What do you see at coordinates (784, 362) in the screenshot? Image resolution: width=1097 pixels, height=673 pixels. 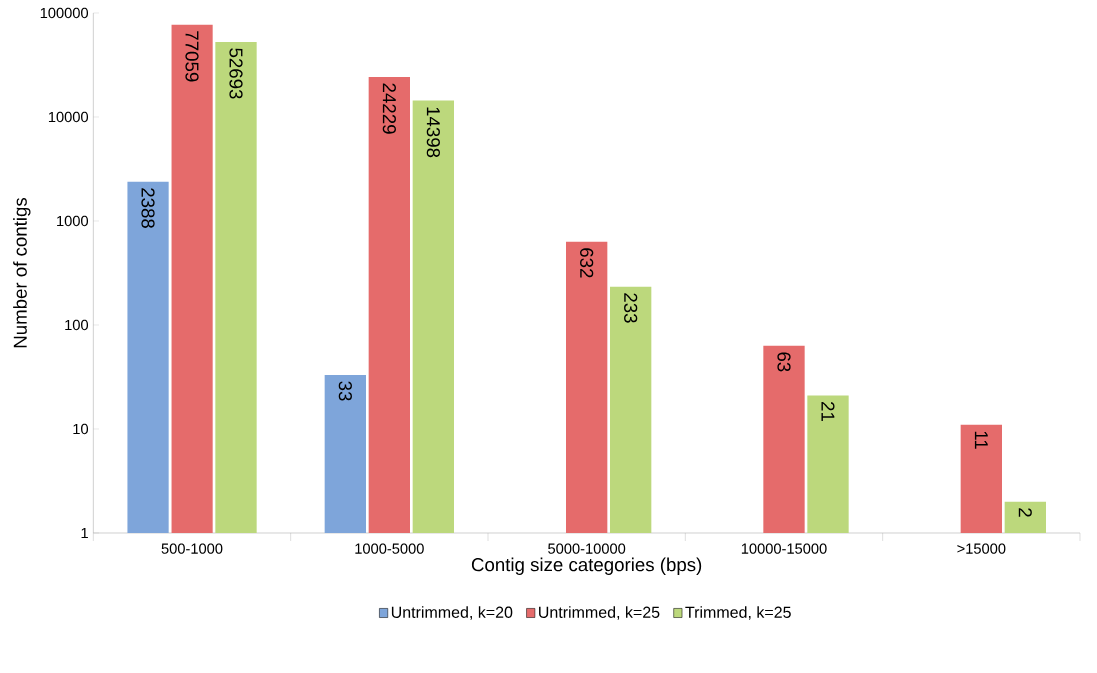 I see `data-label: 63` at bounding box center [784, 362].